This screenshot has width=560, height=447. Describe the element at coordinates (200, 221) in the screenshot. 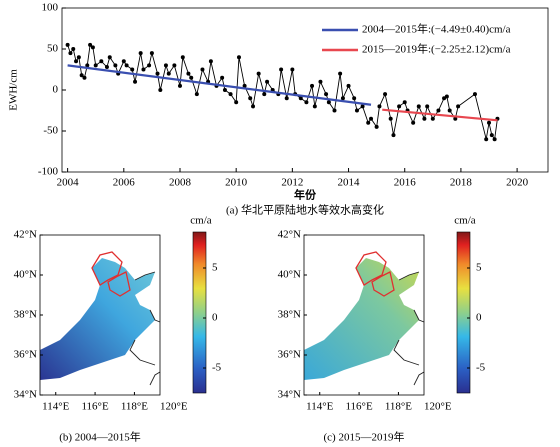

I see `colorbar-label: cm/a` at that location.